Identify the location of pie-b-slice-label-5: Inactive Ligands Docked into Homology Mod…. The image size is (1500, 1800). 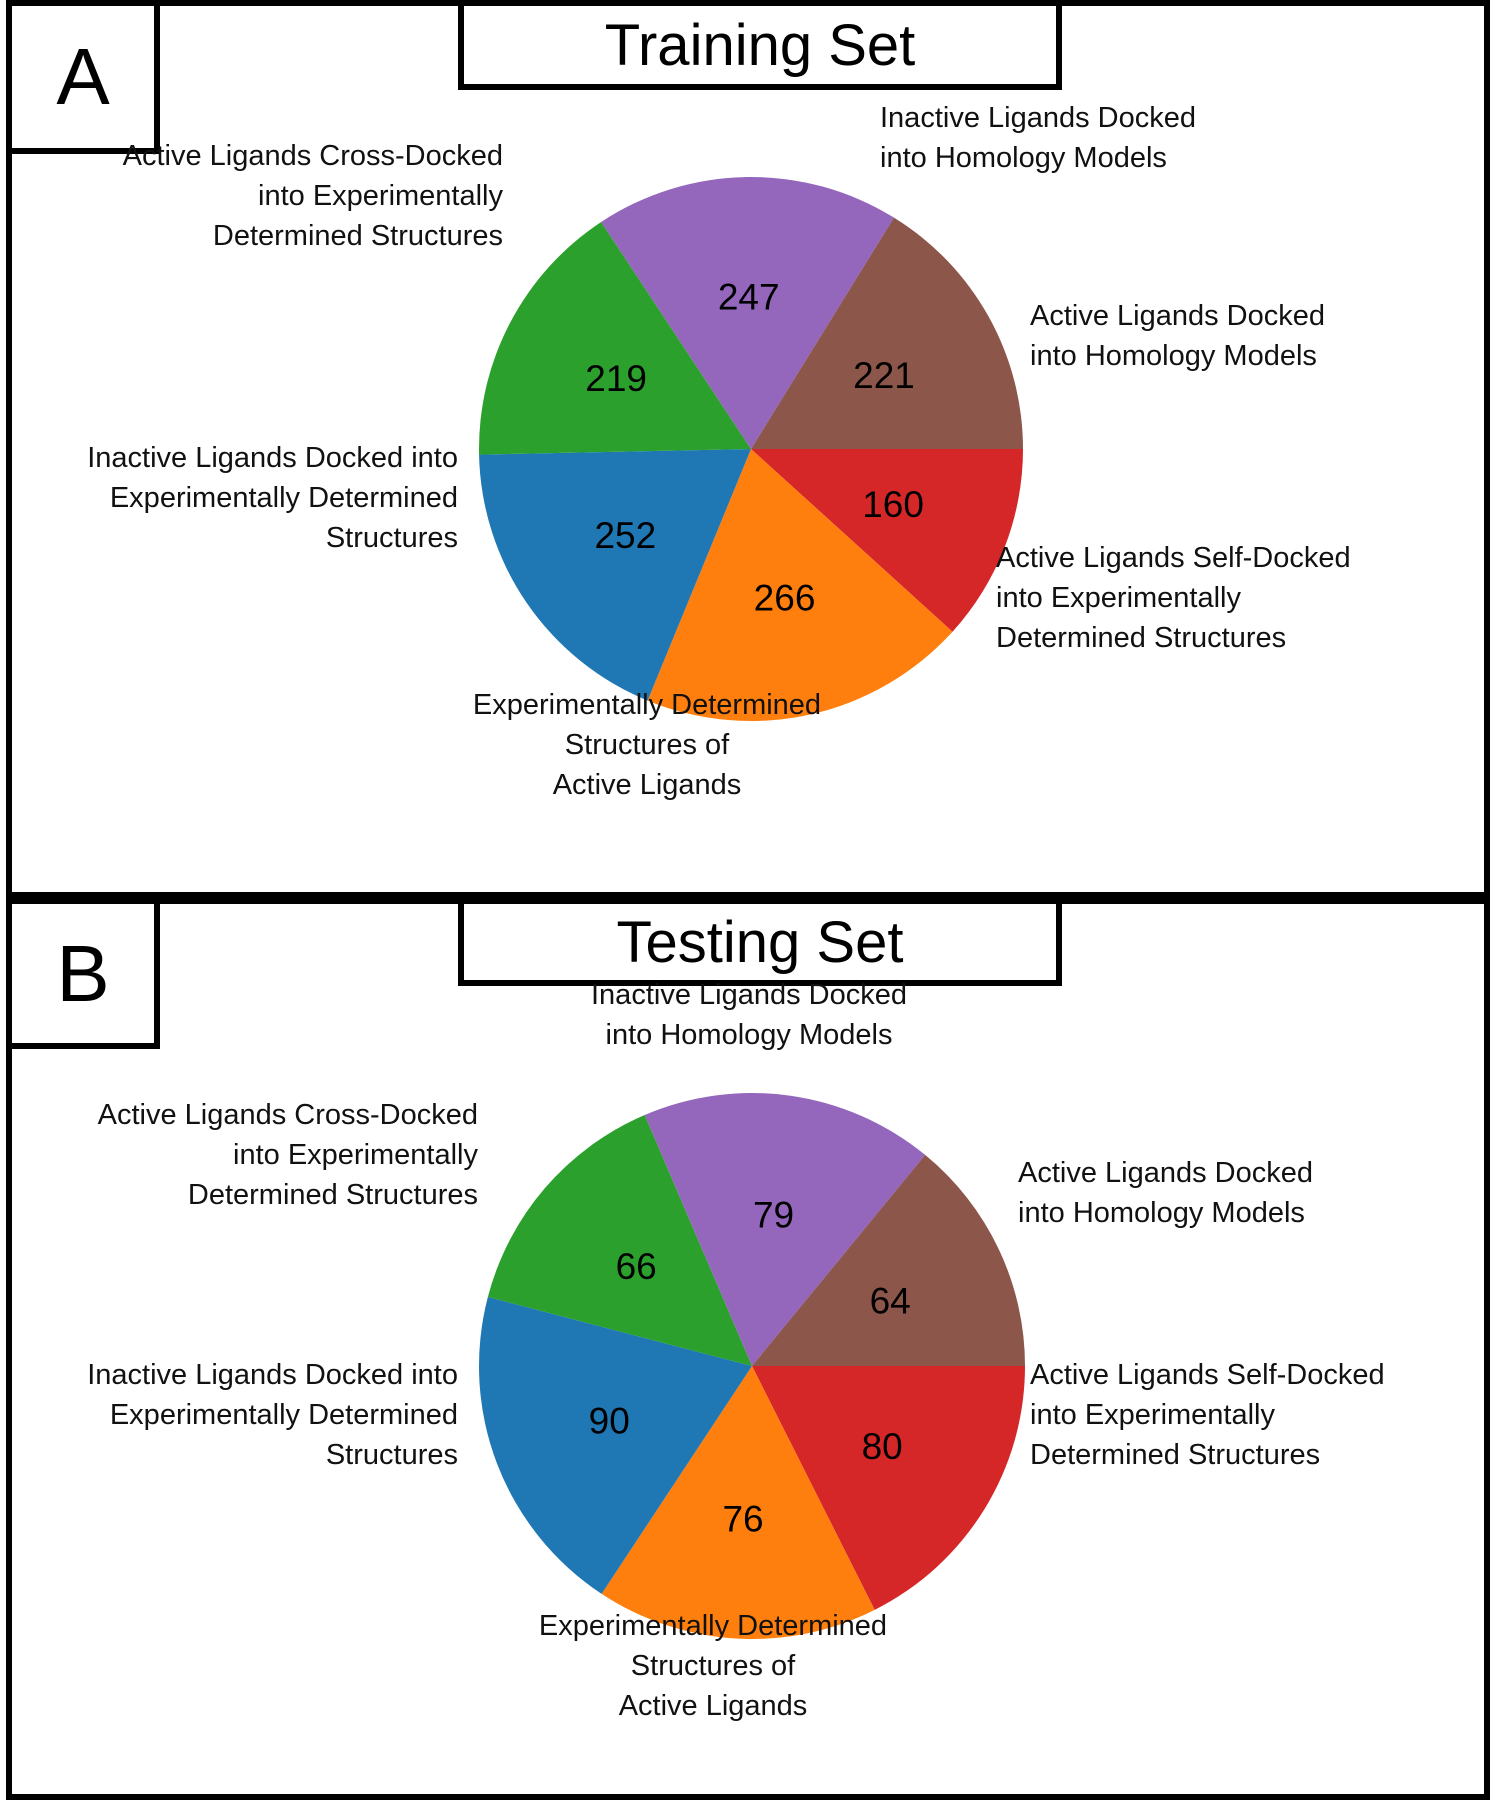
(749, 1015).